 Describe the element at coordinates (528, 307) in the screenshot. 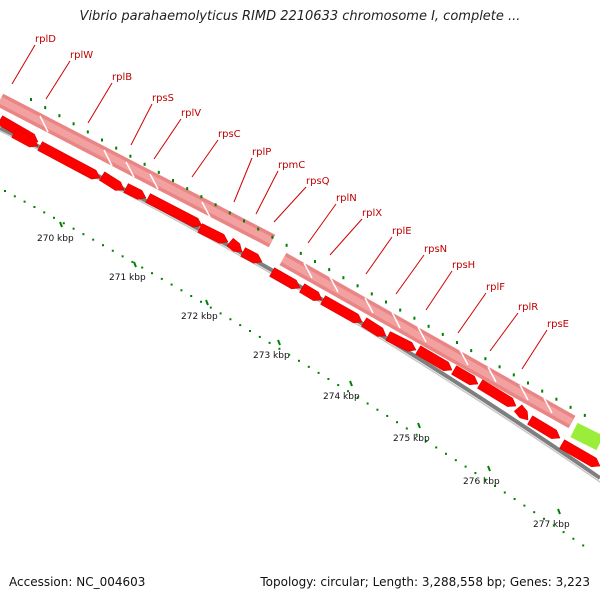

I see `gene-label-rplR: rplR` at that location.